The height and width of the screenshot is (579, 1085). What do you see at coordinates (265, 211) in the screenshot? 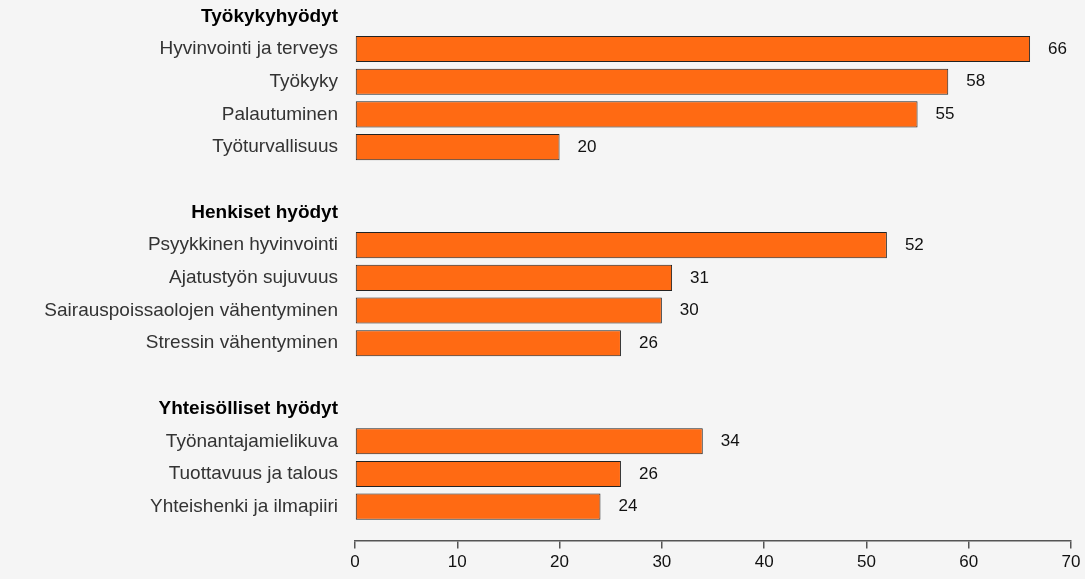
I see `y-tick-label: Henkiset hyödyt` at bounding box center [265, 211].